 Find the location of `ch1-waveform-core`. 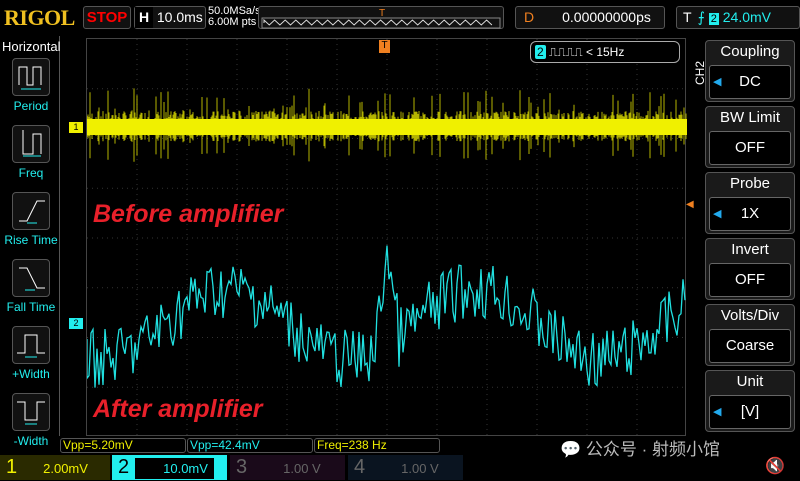

ch1-waveform-core is located at coordinates (387, 127).